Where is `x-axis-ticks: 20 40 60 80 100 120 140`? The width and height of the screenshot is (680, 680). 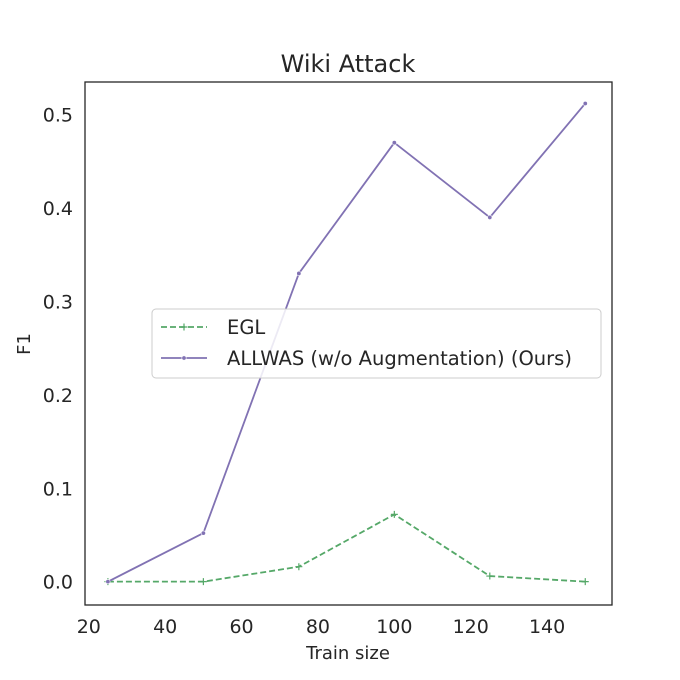 x-axis-ticks: 20 40 60 80 100 120 140 is located at coordinates (321, 627).